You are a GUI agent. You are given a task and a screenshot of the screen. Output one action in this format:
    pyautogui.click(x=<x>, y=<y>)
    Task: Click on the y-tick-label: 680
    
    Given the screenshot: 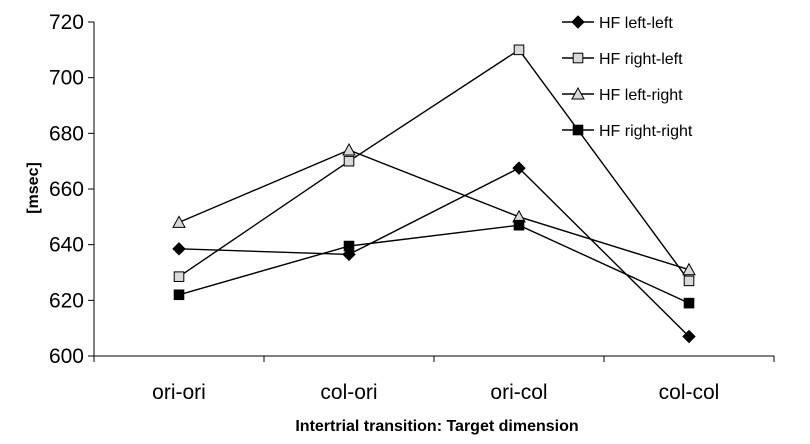 What is the action you would take?
    pyautogui.click(x=66, y=133)
    